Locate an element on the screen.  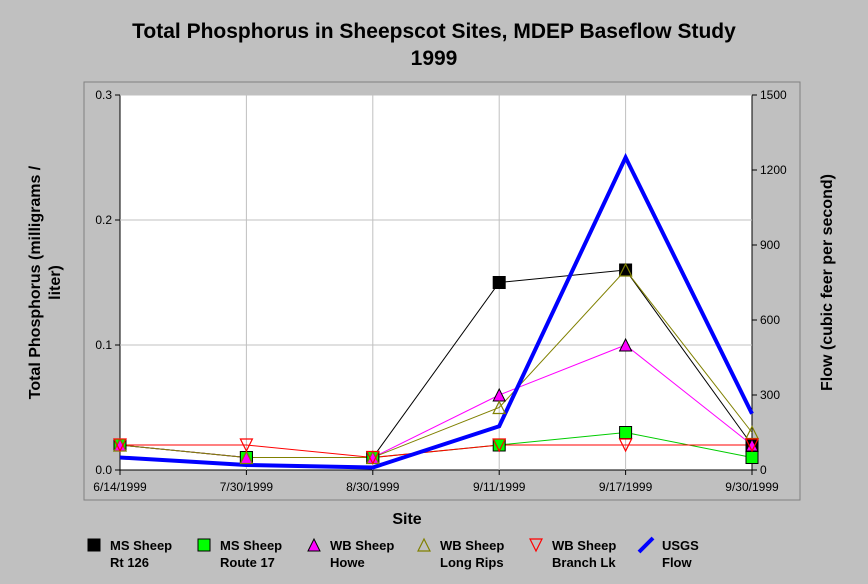
x-axis-title: Site is located at coordinates (406, 519).